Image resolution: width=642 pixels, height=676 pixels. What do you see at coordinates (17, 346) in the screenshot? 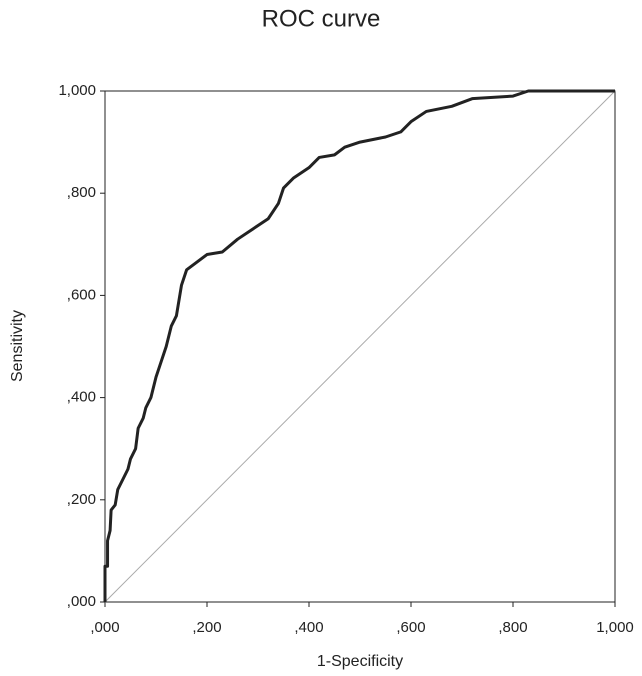
I see `y-axis-label: Sensitivity` at bounding box center [17, 346].